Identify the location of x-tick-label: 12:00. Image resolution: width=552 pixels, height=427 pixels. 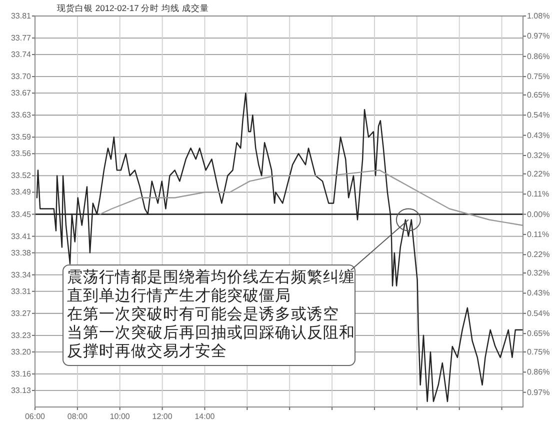
(162, 416).